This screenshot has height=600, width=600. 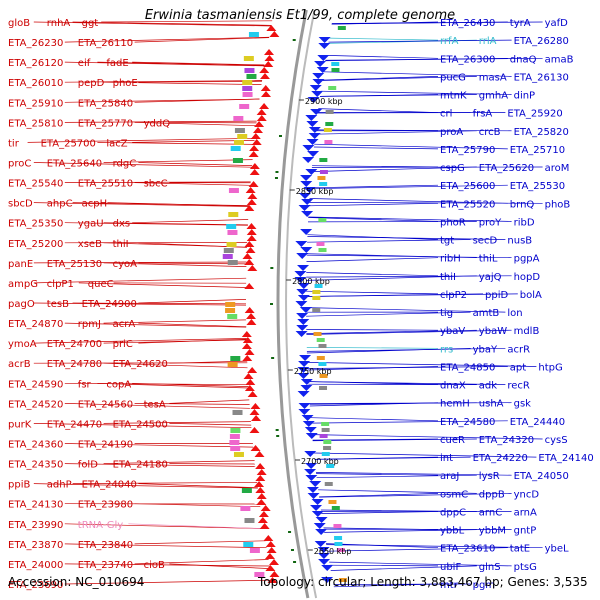 What do you see at coordinates (295, 562) in the screenshot?
I see `marker-dot` at bounding box center [295, 562].